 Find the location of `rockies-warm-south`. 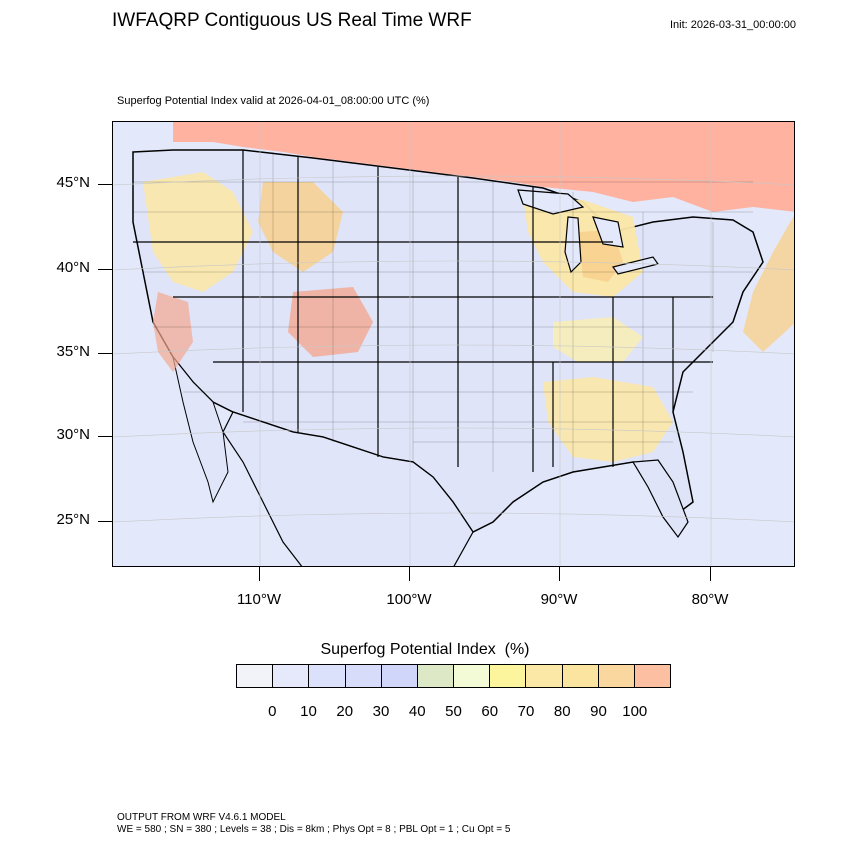

rockies-warm-south is located at coordinates (330, 322).